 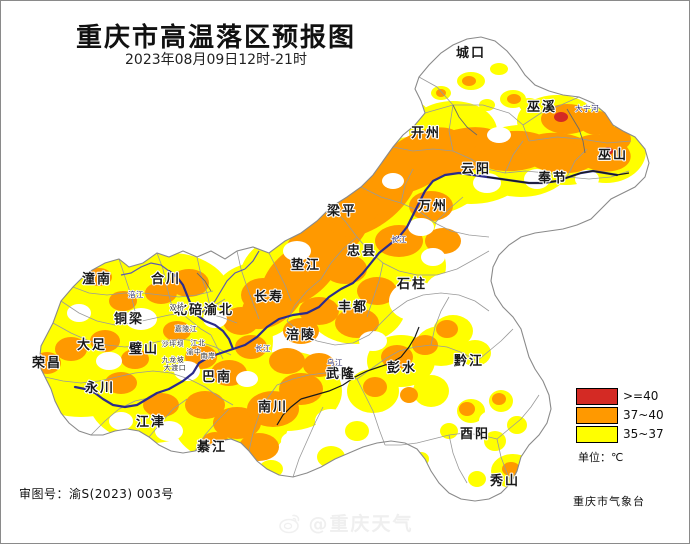 I want to click on svg-text: 黔江, so click(x=469, y=361).